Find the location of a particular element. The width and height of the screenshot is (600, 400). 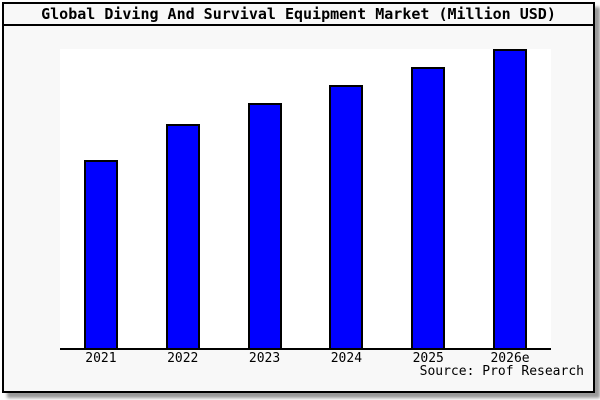

bar-2023 is located at coordinates (264, 225).